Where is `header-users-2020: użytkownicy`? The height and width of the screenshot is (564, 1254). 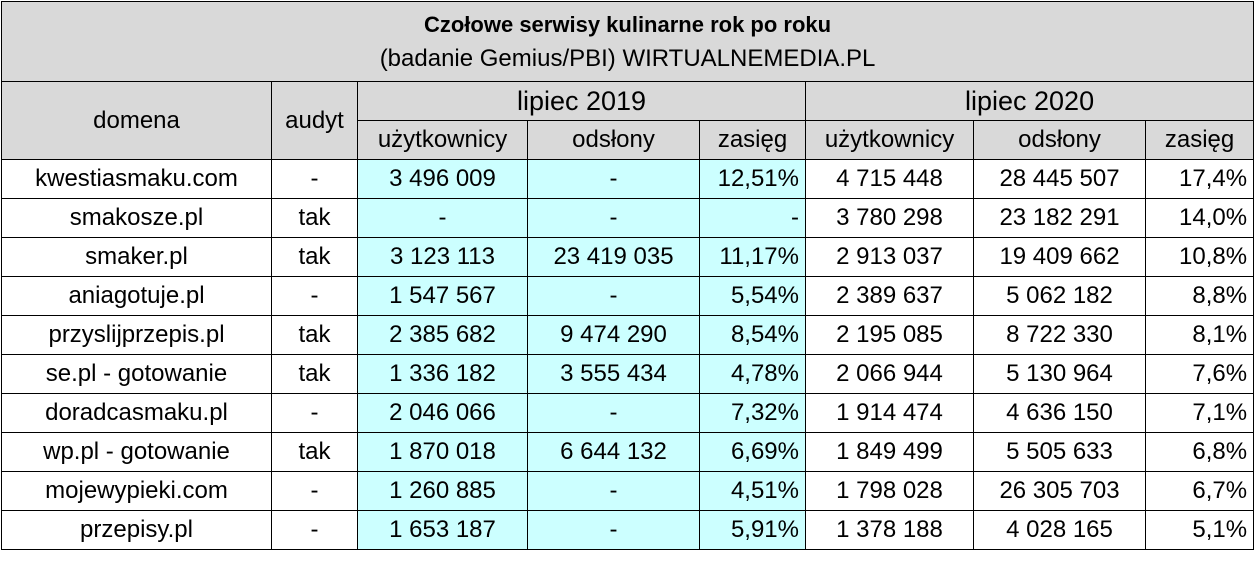
header-users-2020: użytkownicy is located at coordinates (889, 140).